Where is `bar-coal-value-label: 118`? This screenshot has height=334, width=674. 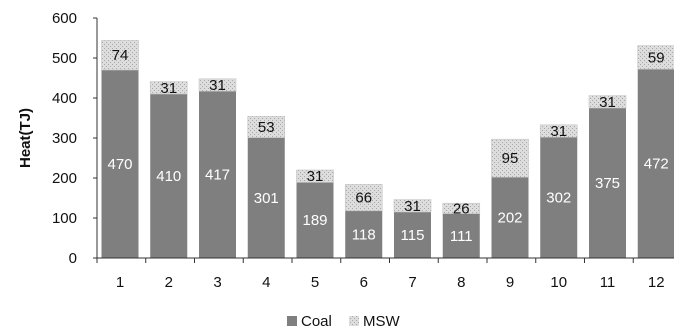 bar-coal-value-label: 118 is located at coordinates (364, 234).